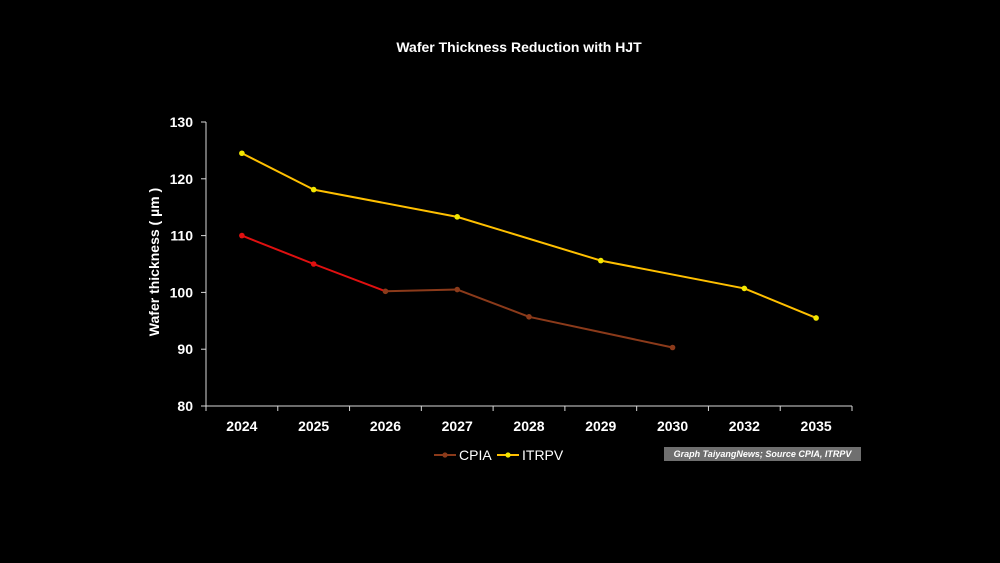  What do you see at coordinates (182, 122) in the screenshot?
I see `y-tick-label: 130` at bounding box center [182, 122].